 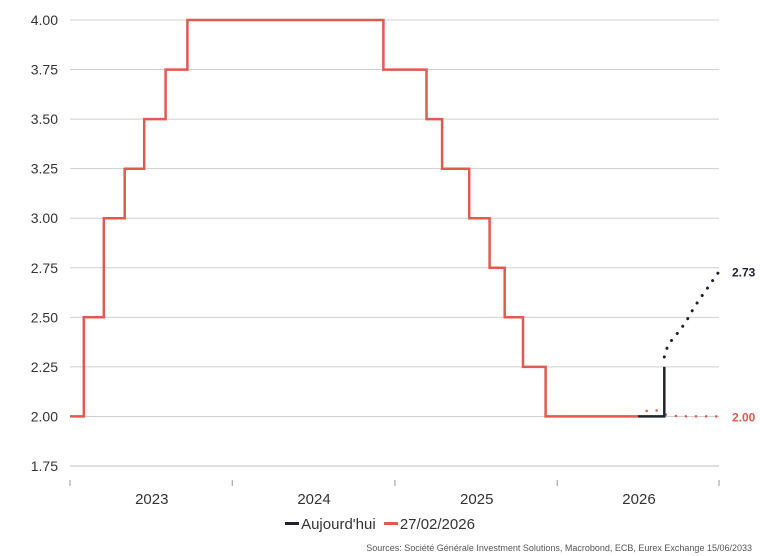 What do you see at coordinates (476, 499) in the screenshot?
I see `x-tick-label: 2025` at bounding box center [476, 499].